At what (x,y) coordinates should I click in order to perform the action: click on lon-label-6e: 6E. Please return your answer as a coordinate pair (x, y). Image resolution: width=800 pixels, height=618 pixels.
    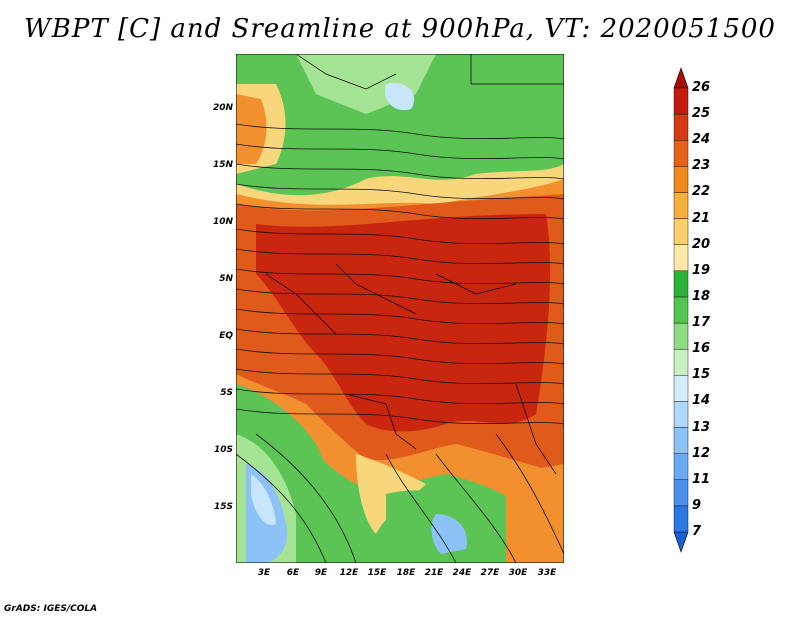
    Looking at the image, I should click on (293, 573).